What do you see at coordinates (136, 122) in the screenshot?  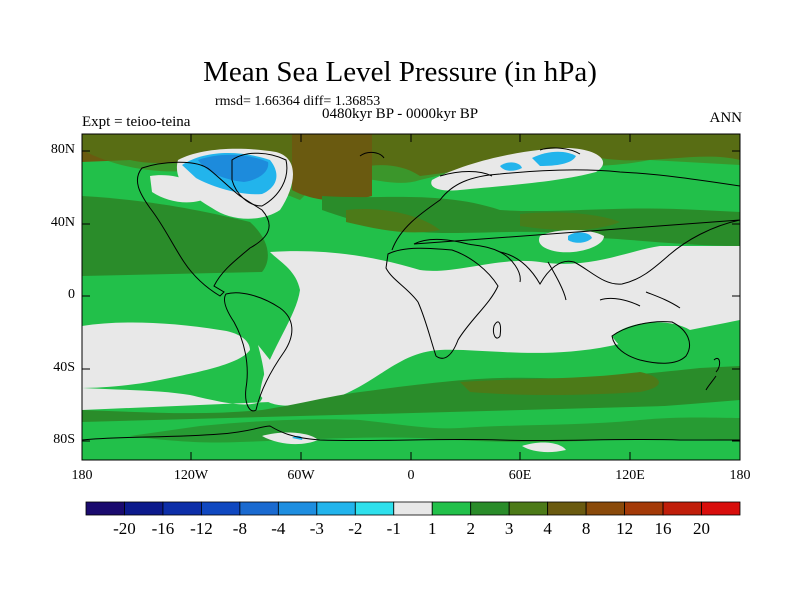 I see `experiment-label: Expt = teioo-teina` at bounding box center [136, 122].